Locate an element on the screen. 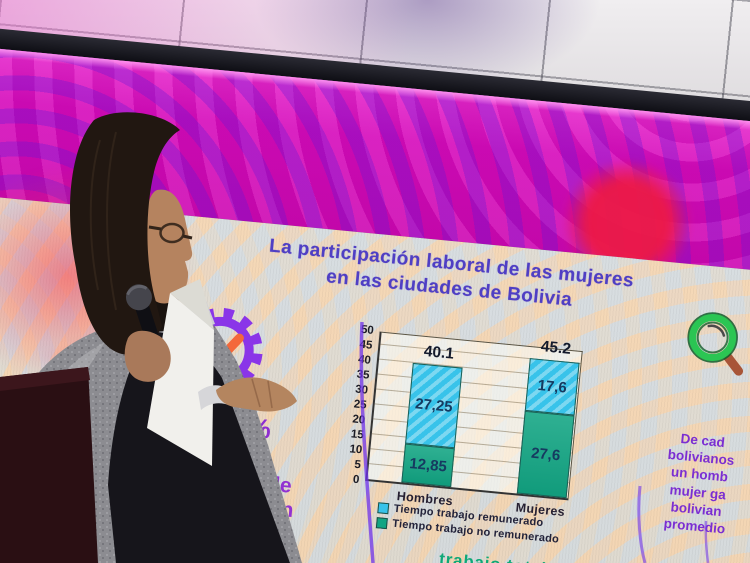 Image resolution: width=750 pixels, height=563 pixels. y-tick-label: 25 is located at coordinates (360, 405).